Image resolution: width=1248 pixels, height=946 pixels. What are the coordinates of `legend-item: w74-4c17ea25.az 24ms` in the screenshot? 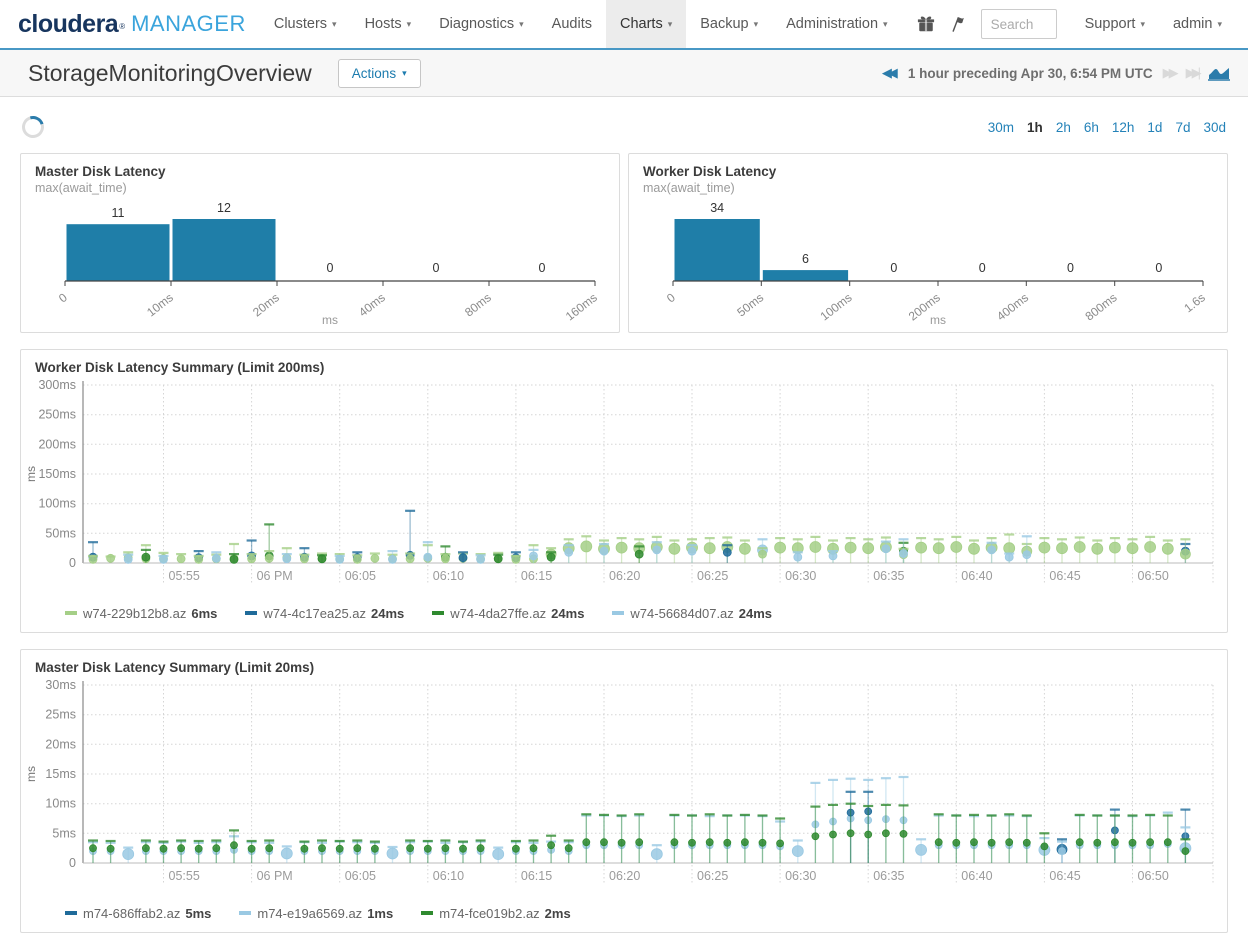 It's located at (324, 613).